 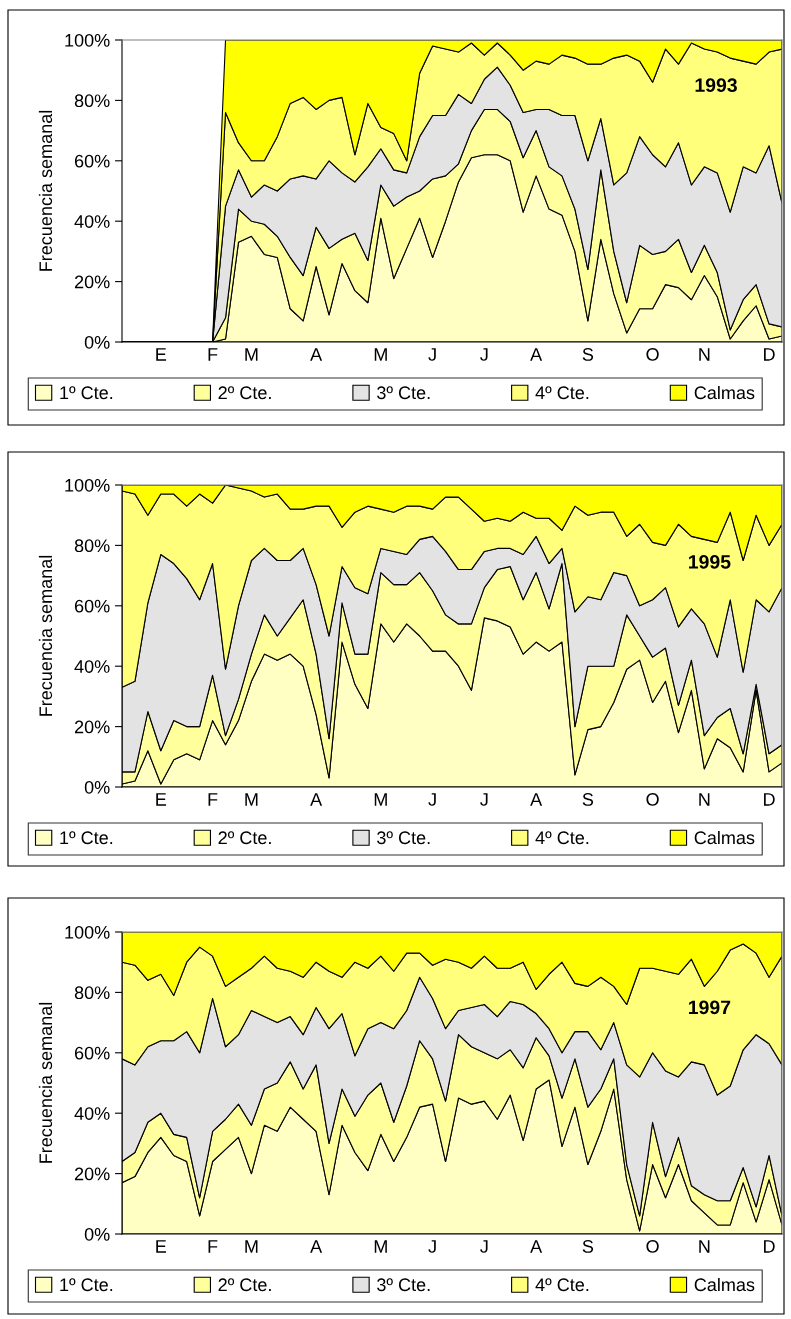 What do you see at coordinates (710, 1007) in the screenshot?
I see `annotation: 1997` at bounding box center [710, 1007].